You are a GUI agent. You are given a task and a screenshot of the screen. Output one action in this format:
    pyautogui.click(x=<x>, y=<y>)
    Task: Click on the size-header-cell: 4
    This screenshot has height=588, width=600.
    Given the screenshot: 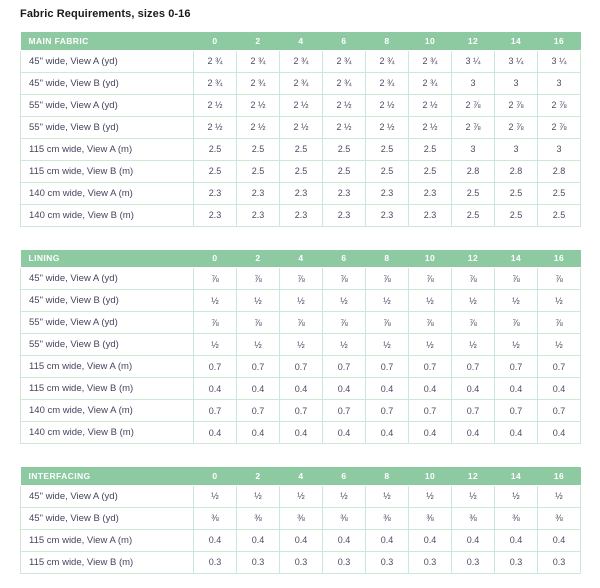 What is the action you would take?
    pyautogui.click(x=301, y=476)
    